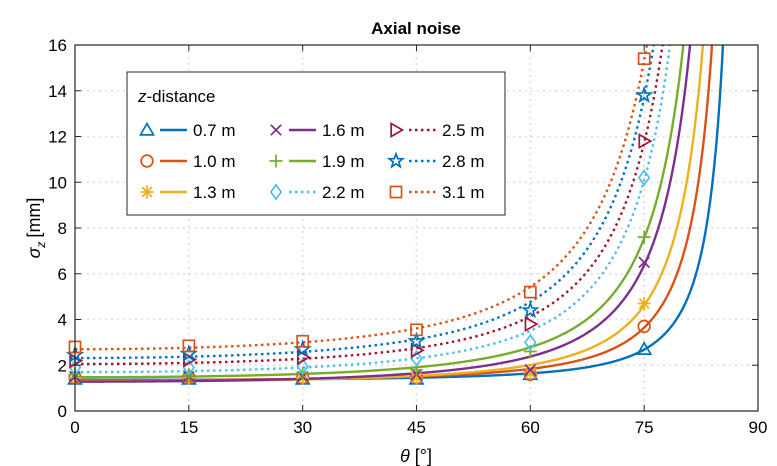 This screenshot has width=777, height=466. What do you see at coordinates (343, 130) in the screenshot?
I see `legend-label: 1.6 m` at bounding box center [343, 130].